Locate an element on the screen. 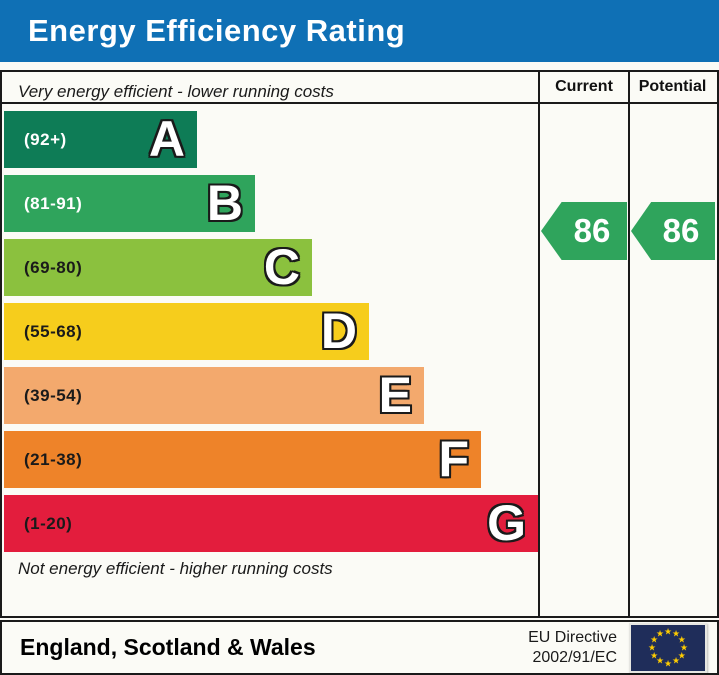  eu-directive-label: EU Directive 2002/91/EC is located at coordinates (572, 648).